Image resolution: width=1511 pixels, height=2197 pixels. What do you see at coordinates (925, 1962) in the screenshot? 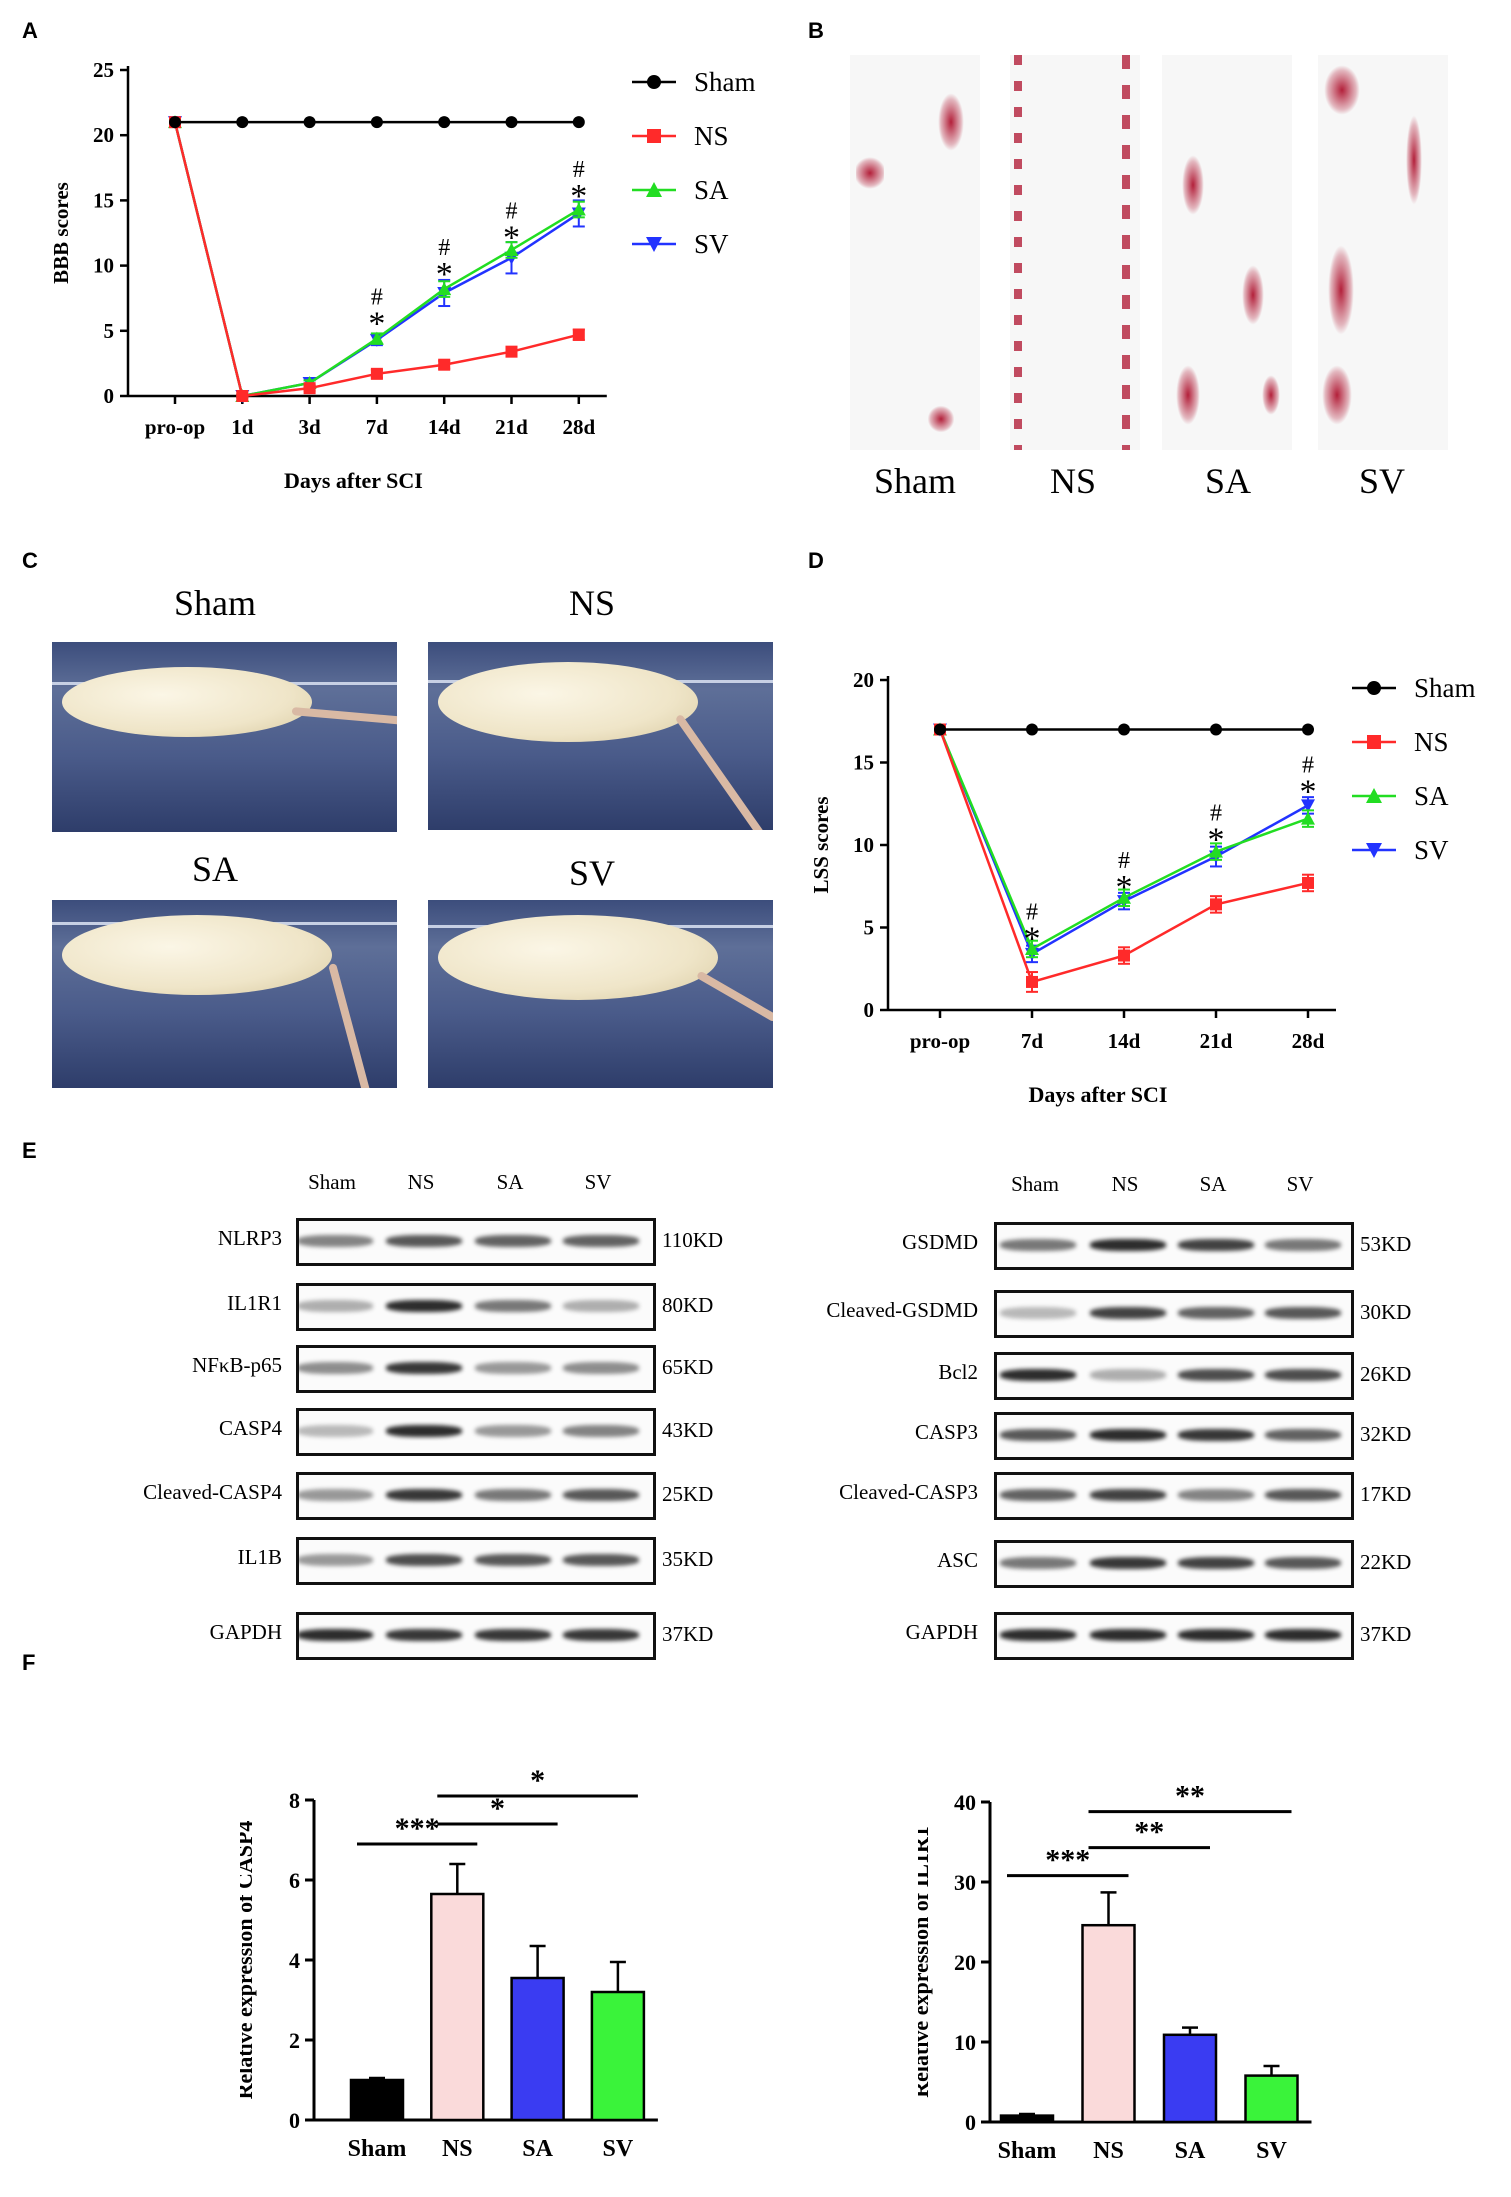
I see `y-axis-title: Relative expression of IL1R1` at bounding box center [925, 1962].